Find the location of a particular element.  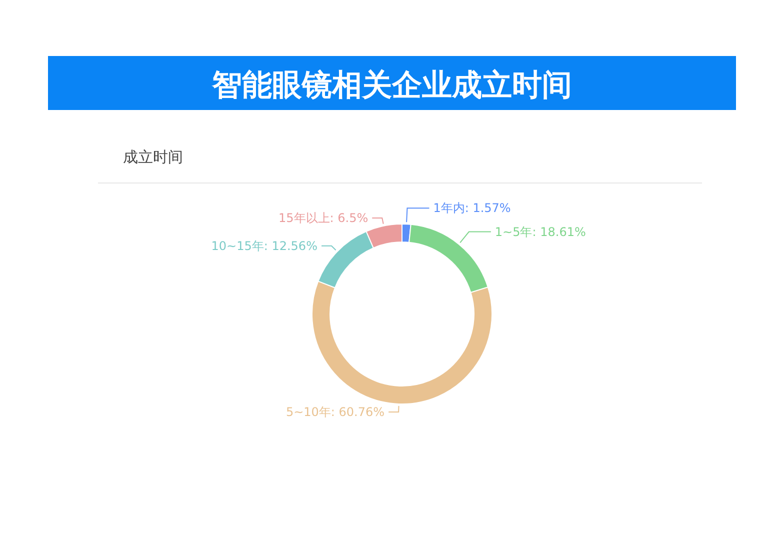

data-label: : 12.56% is located at coordinates (291, 245).